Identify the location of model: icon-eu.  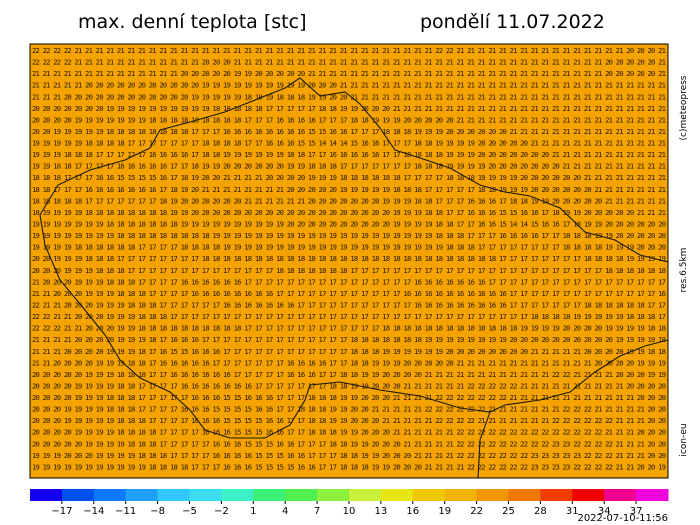
(684, 439).